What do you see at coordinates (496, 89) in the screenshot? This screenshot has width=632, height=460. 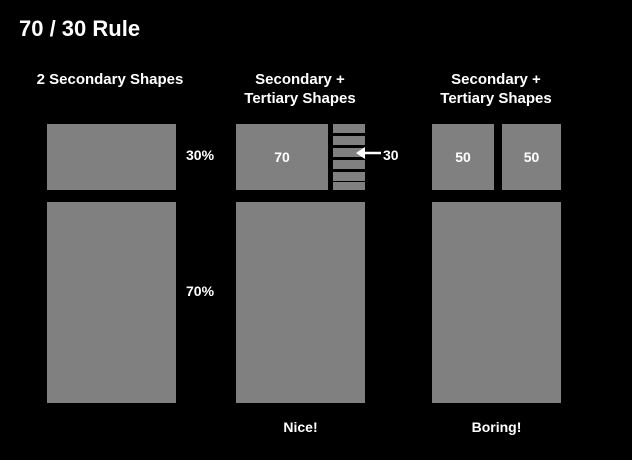 I see `column-3-heading: Secondary + Tertiary Shapes` at bounding box center [496, 89].